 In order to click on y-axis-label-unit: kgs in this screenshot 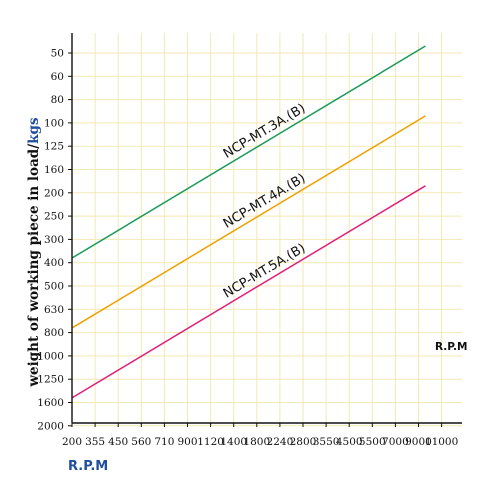, I will do `click(34, 130)`.